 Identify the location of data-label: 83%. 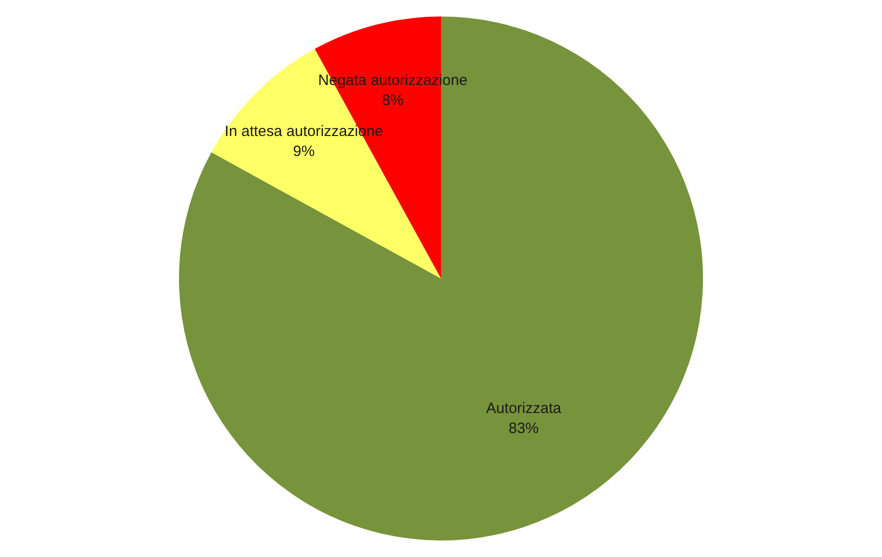
(523, 428).